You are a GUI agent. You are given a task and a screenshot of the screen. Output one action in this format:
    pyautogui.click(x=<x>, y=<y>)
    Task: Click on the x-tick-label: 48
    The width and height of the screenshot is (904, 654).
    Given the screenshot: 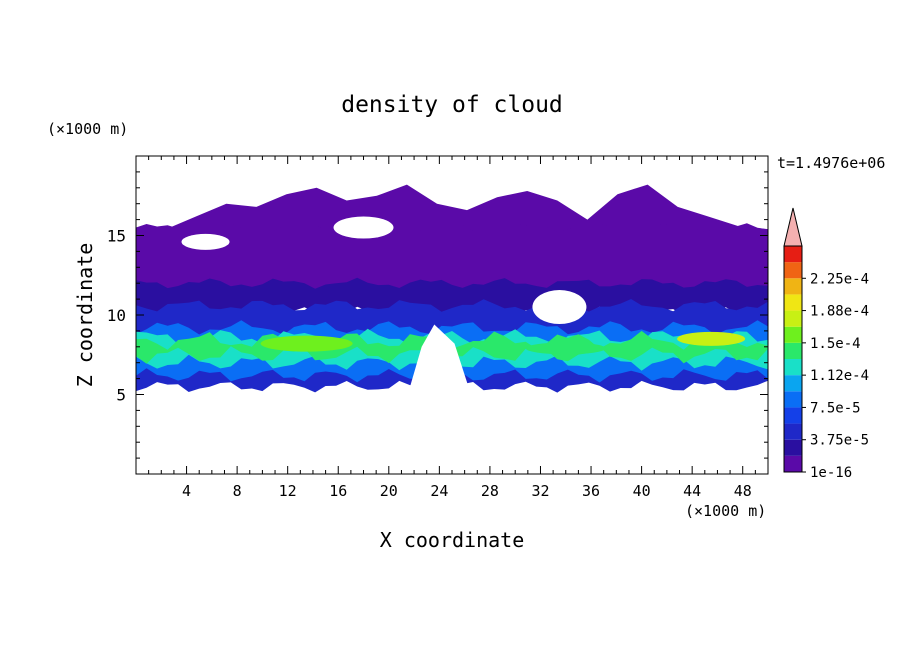 What is the action you would take?
    pyautogui.click(x=743, y=491)
    